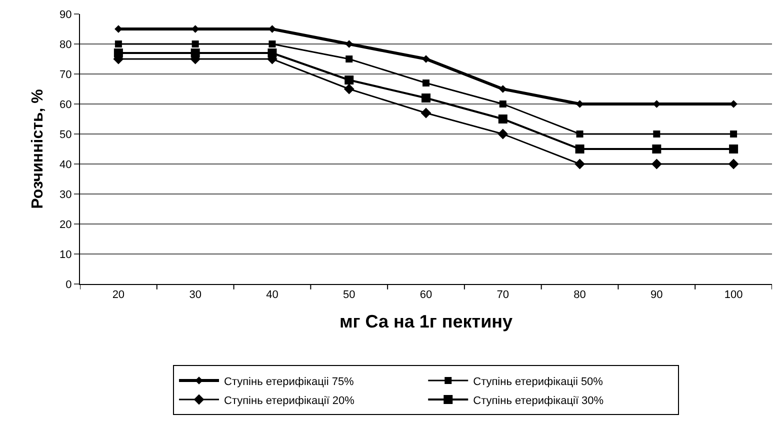 The width and height of the screenshot is (782, 425). What do you see at coordinates (66, 194) in the screenshot?
I see `y-tick-label: 30` at bounding box center [66, 194].